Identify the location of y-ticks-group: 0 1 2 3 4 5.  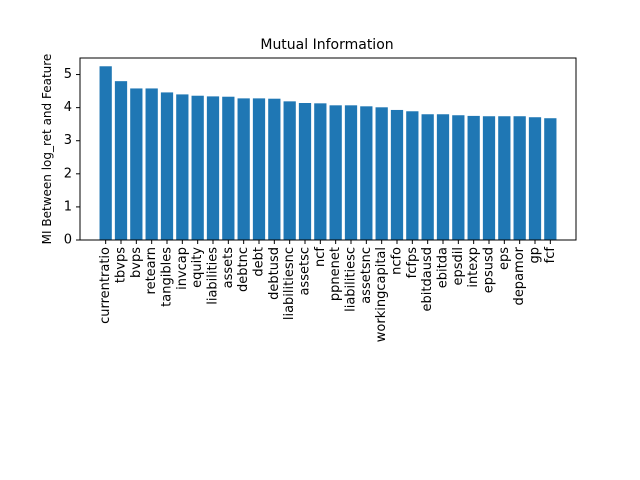
(72, 157).